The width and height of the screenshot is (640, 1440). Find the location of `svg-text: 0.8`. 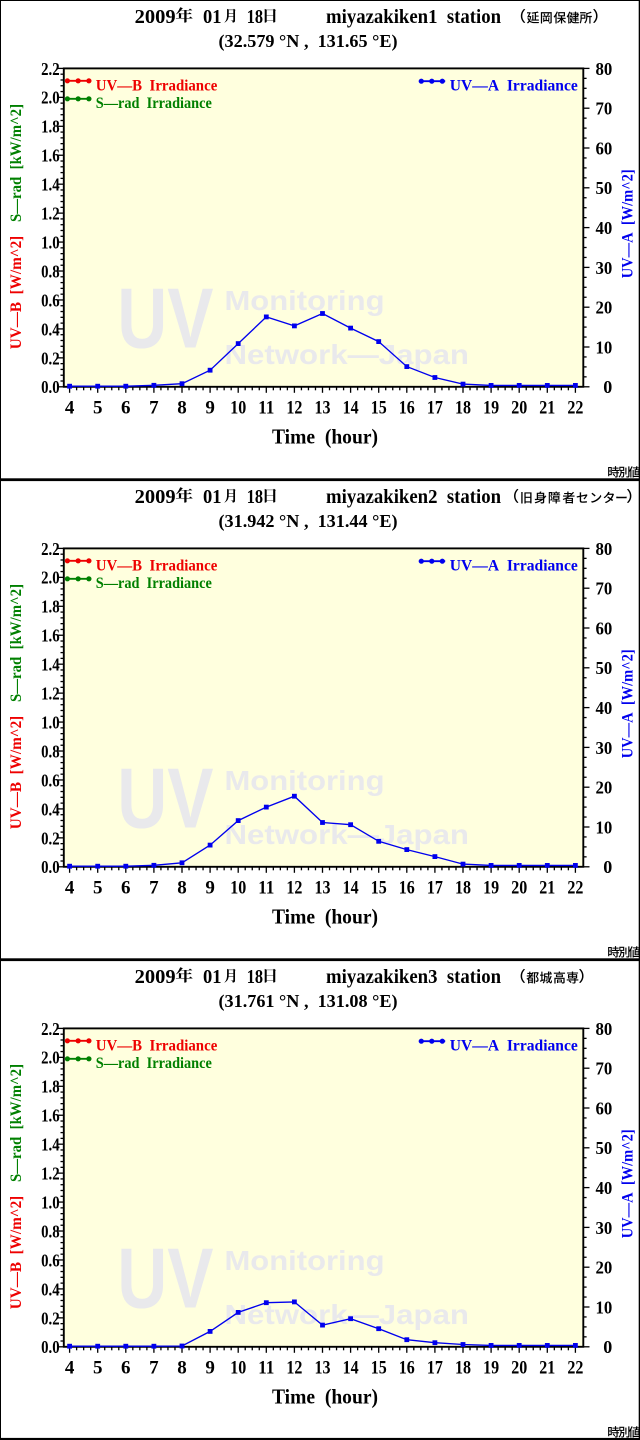

svg-text: 0.8 is located at coordinates (50, 271).